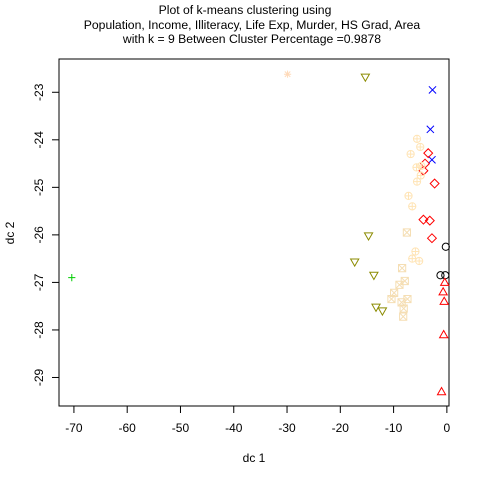 Image resolution: width=480 pixels, height=480 pixels. Describe the element at coordinates (447, 428) in the screenshot. I see `x-tick-label: 0` at that location.